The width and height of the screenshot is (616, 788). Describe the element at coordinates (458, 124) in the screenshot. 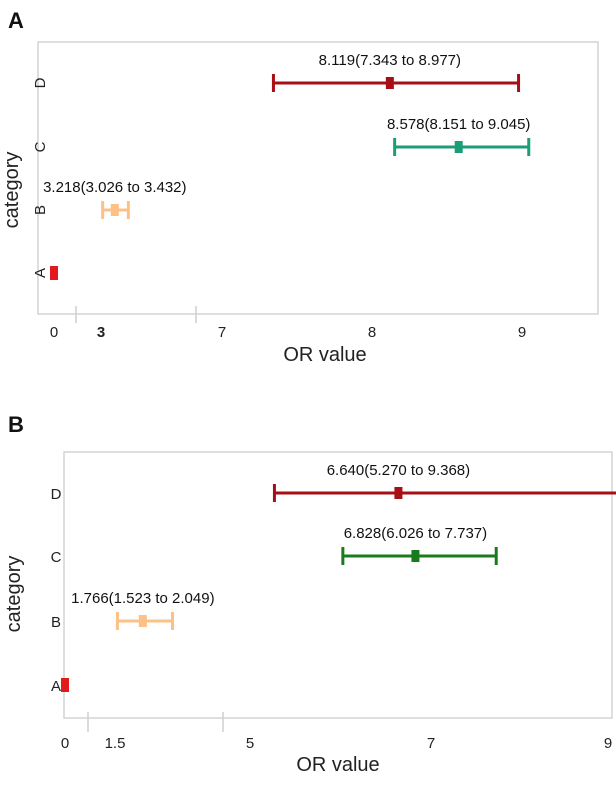

I see `data-label-C: 8.578(8.151 to 9.045)` at that location.